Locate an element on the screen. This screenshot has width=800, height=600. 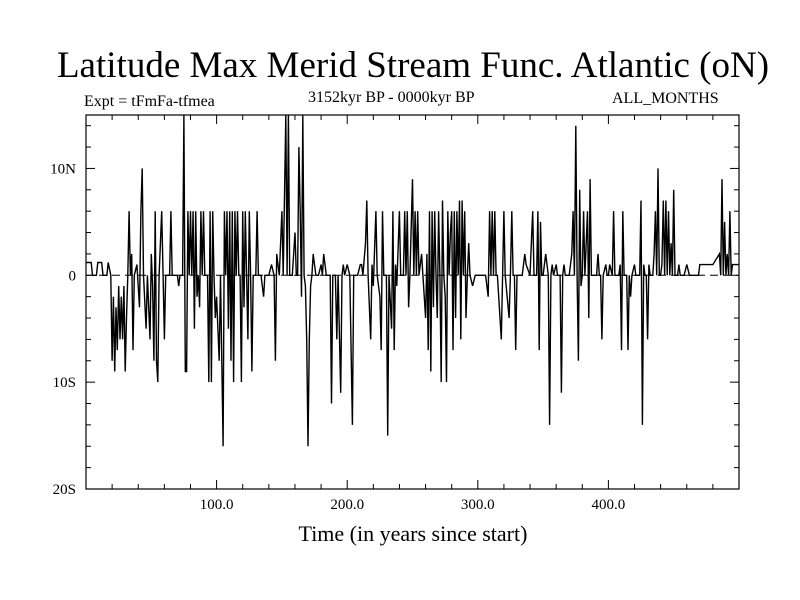
months-label: ALL_MONTHS is located at coordinates (665, 98).